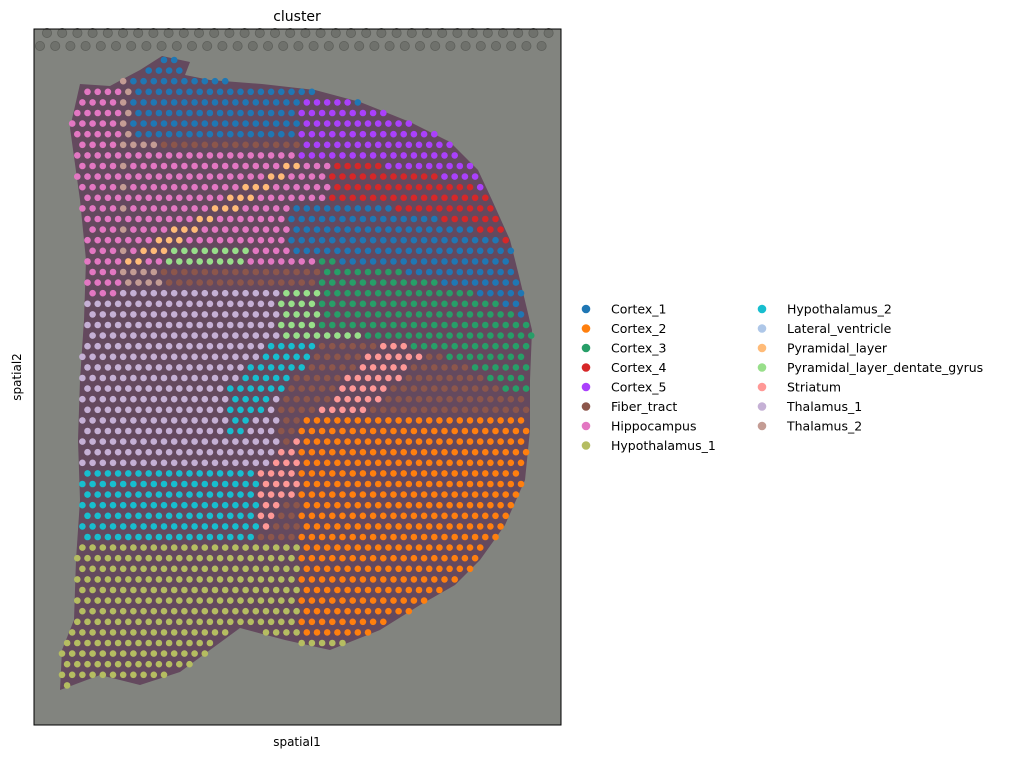 The height and width of the screenshot is (758, 1012). What do you see at coordinates (159, 240) in the screenshot?
I see `spot-pyramidal-layer` at bounding box center [159, 240].